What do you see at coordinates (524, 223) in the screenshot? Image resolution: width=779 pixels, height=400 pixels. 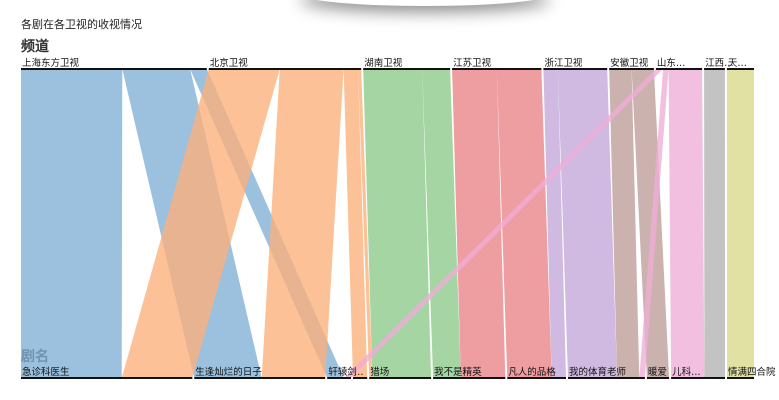 I see `ribbon-江苏卫视-凡人的品格` at bounding box center [524, 223].